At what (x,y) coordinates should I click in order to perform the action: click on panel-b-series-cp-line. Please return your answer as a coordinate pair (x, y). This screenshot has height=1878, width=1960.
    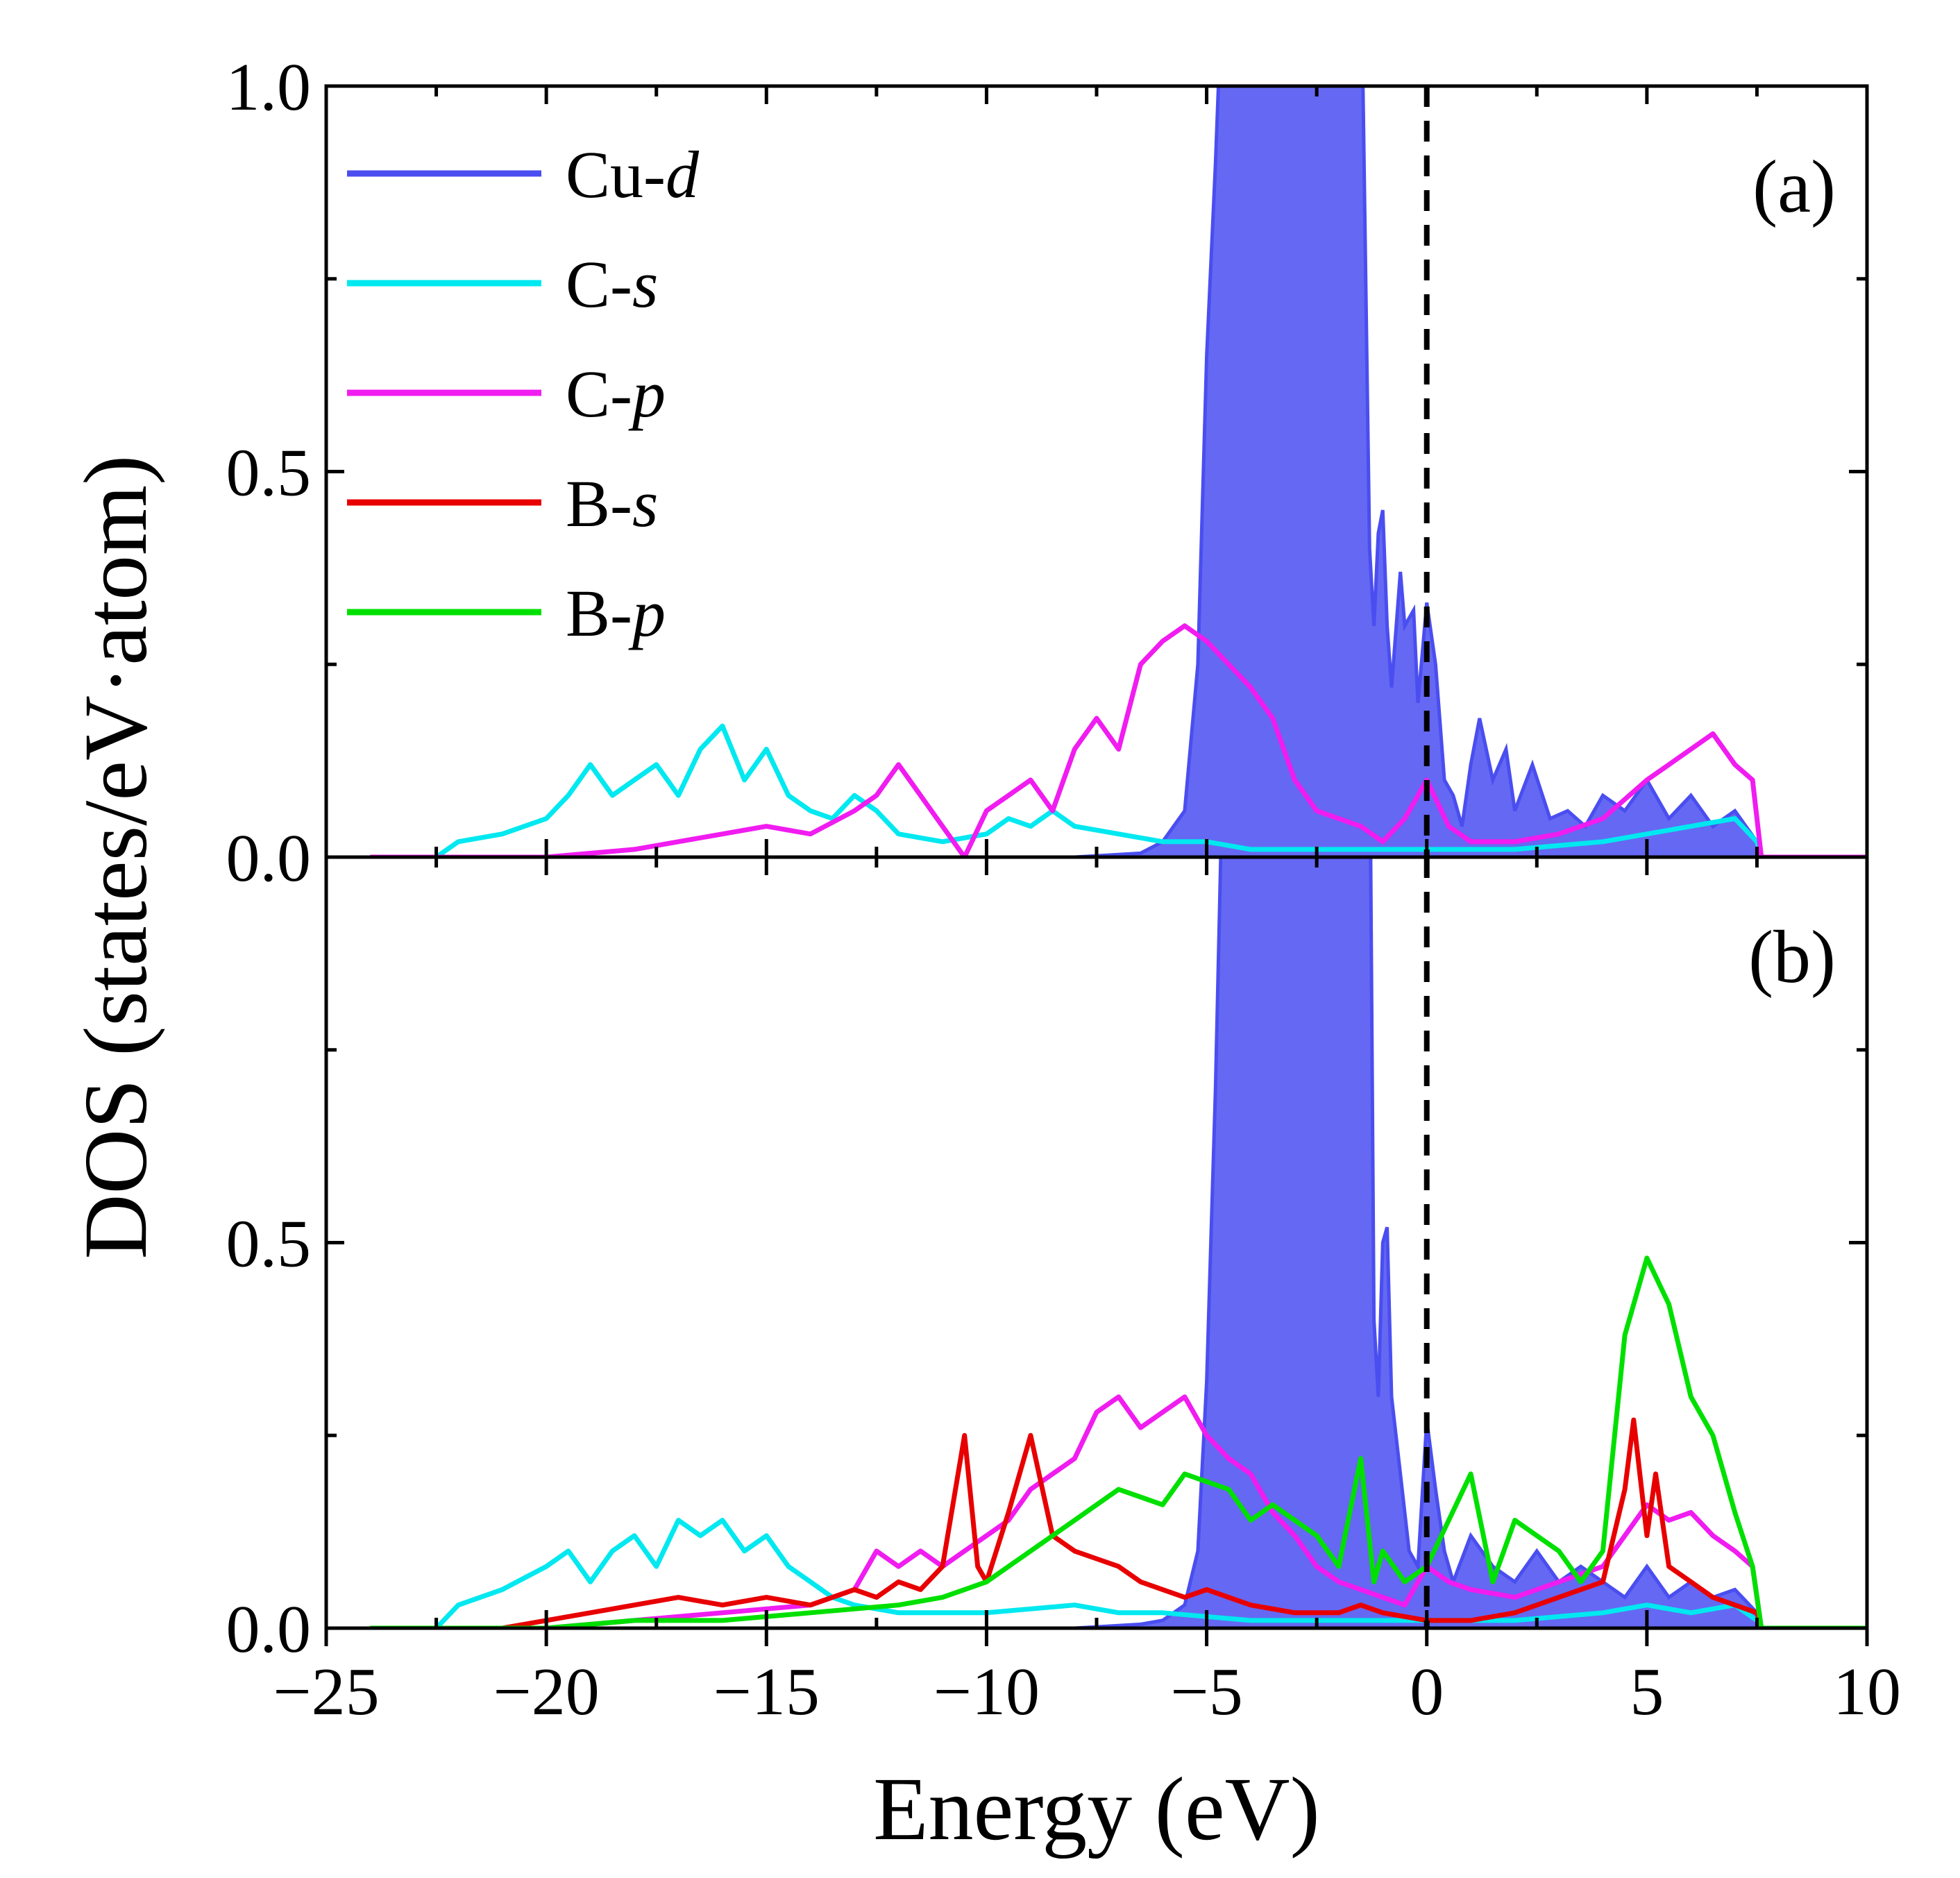
    Looking at the image, I should click on (1118, 1511).